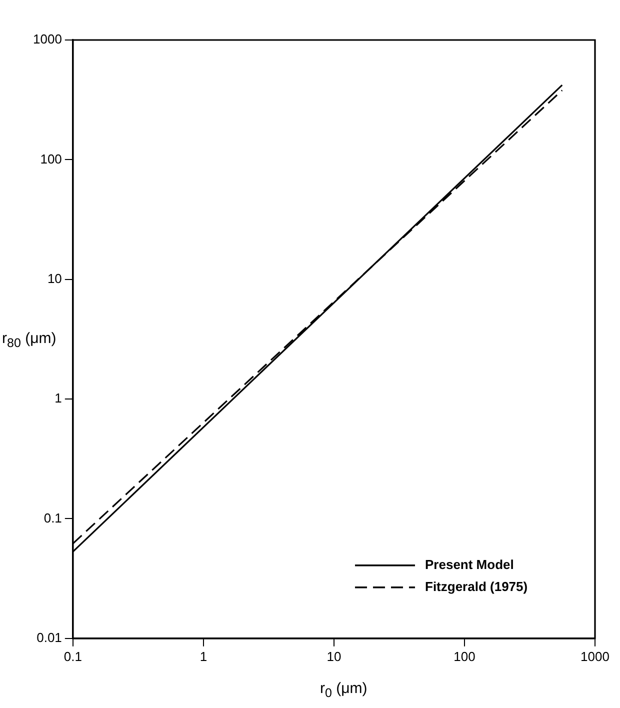  I want to click on x-tick-label: 1, so click(204, 656).